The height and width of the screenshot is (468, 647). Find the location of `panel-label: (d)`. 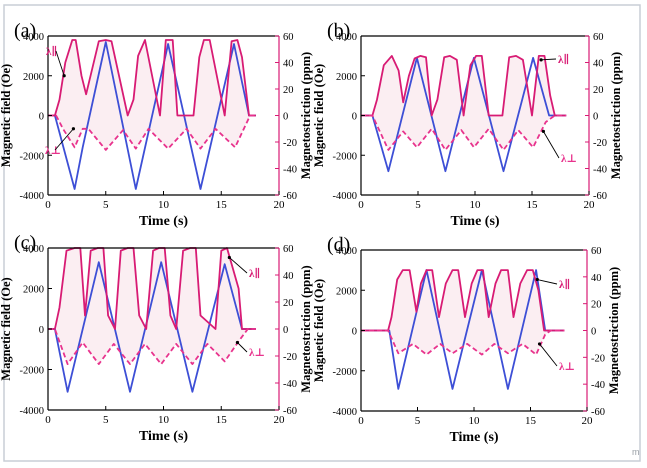

panel-label: (d) is located at coordinates (338, 245).